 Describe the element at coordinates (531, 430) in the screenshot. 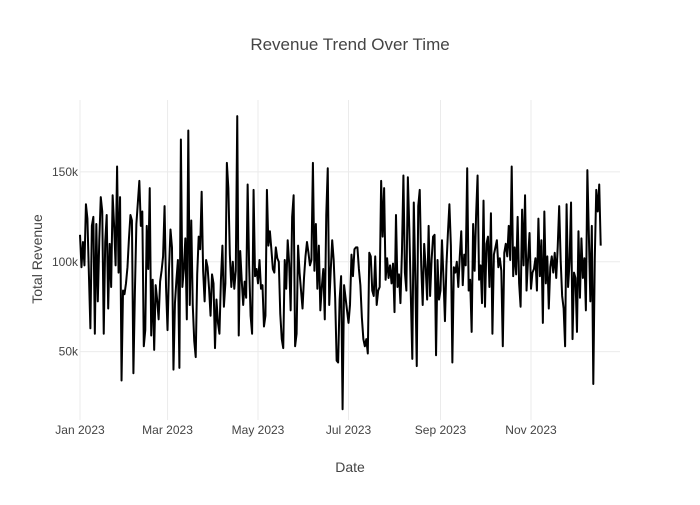

I see `x-tick-label: Nov 2023` at that location.